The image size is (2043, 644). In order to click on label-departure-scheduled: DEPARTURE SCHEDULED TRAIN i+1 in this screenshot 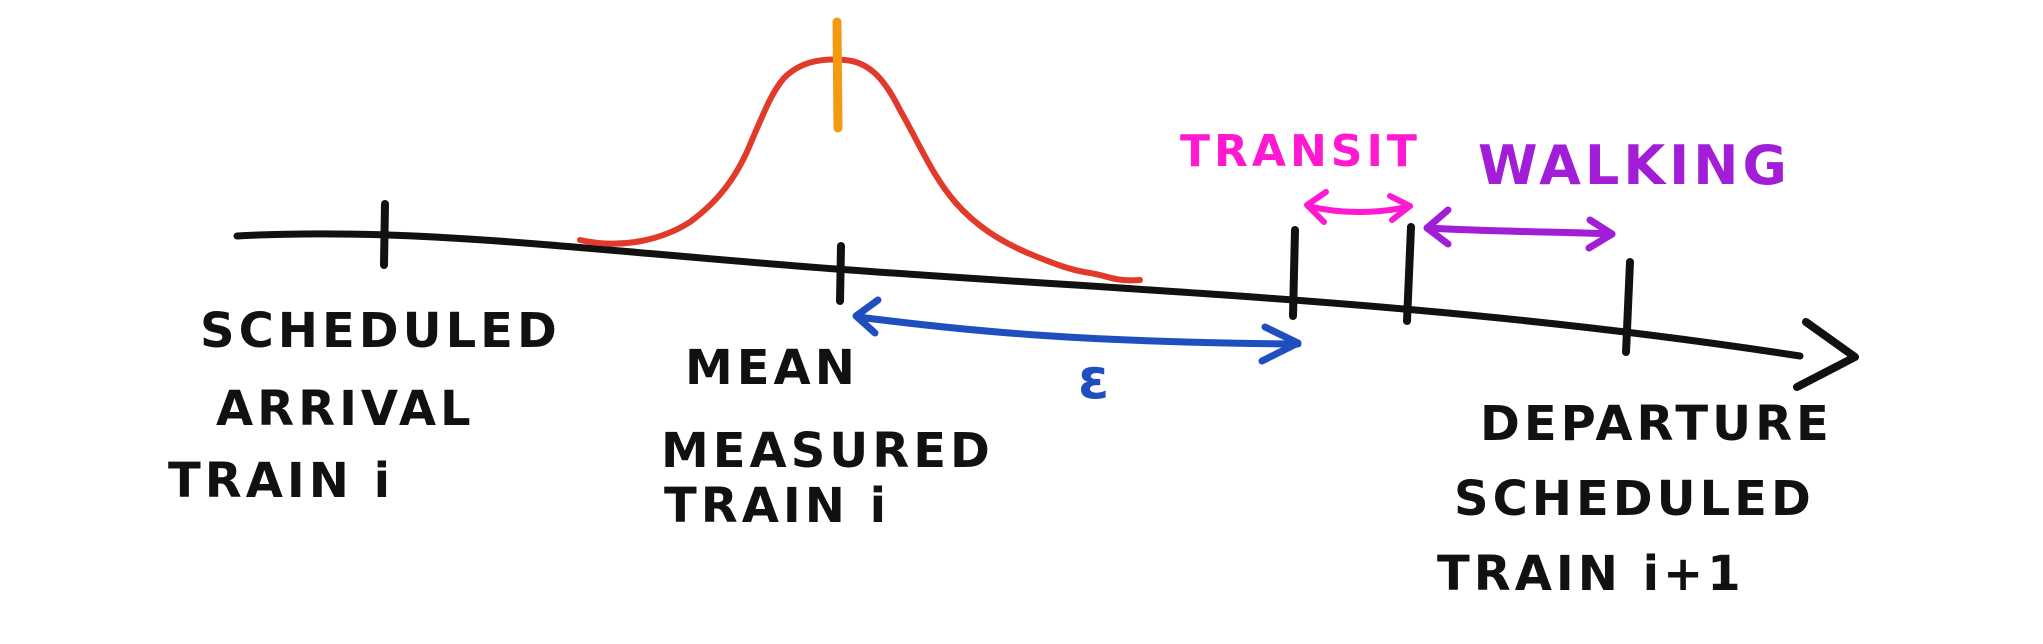, I will do `click(1635, 499)`.